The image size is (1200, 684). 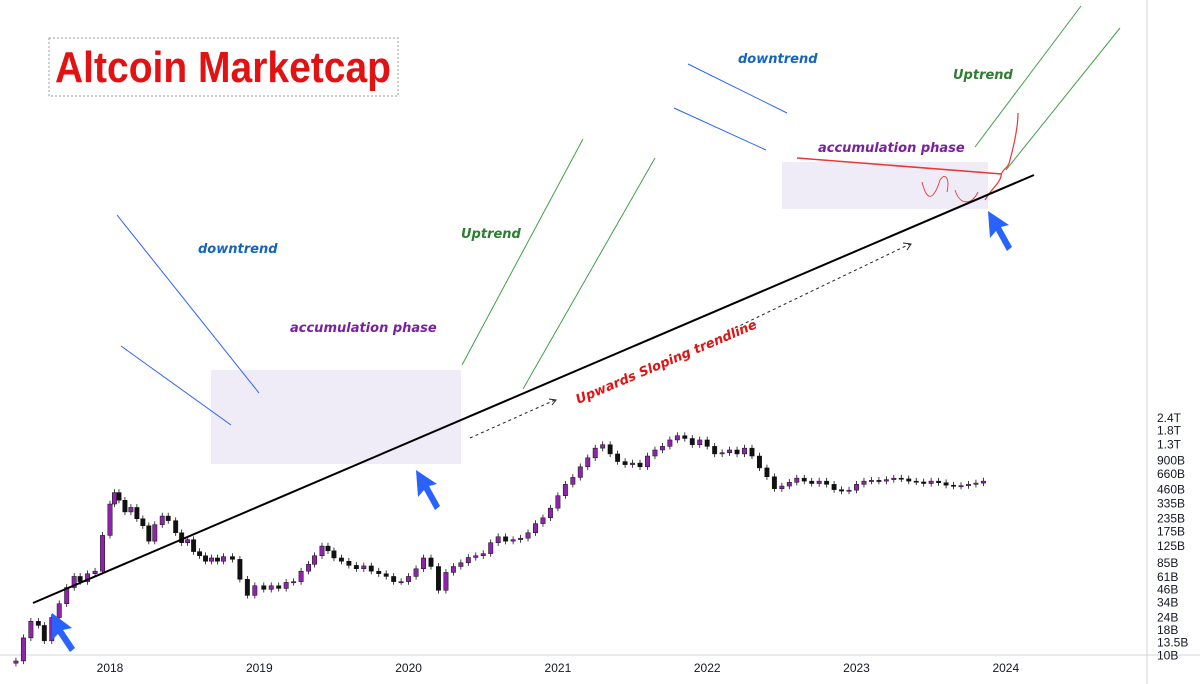 I want to click on price-axis-tick-0: 2.4T, so click(x=1169, y=418).